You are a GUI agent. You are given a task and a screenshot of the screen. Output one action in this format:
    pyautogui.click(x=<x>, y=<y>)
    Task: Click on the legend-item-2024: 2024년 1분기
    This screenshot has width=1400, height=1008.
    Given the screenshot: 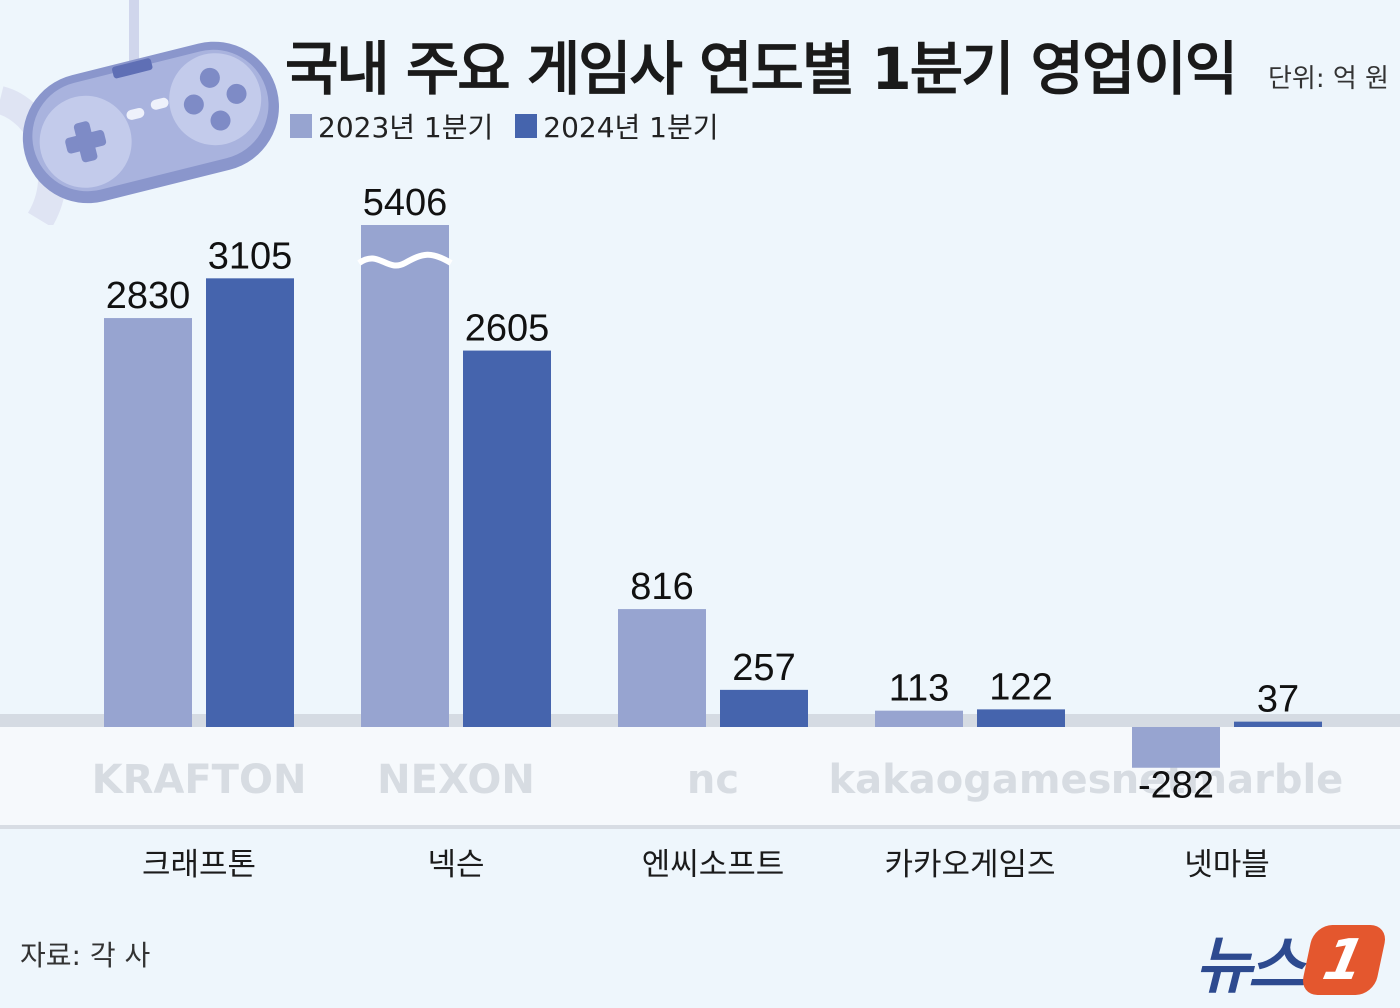 What is the action you would take?
    pyautogui.click(x=617, y=126)
    